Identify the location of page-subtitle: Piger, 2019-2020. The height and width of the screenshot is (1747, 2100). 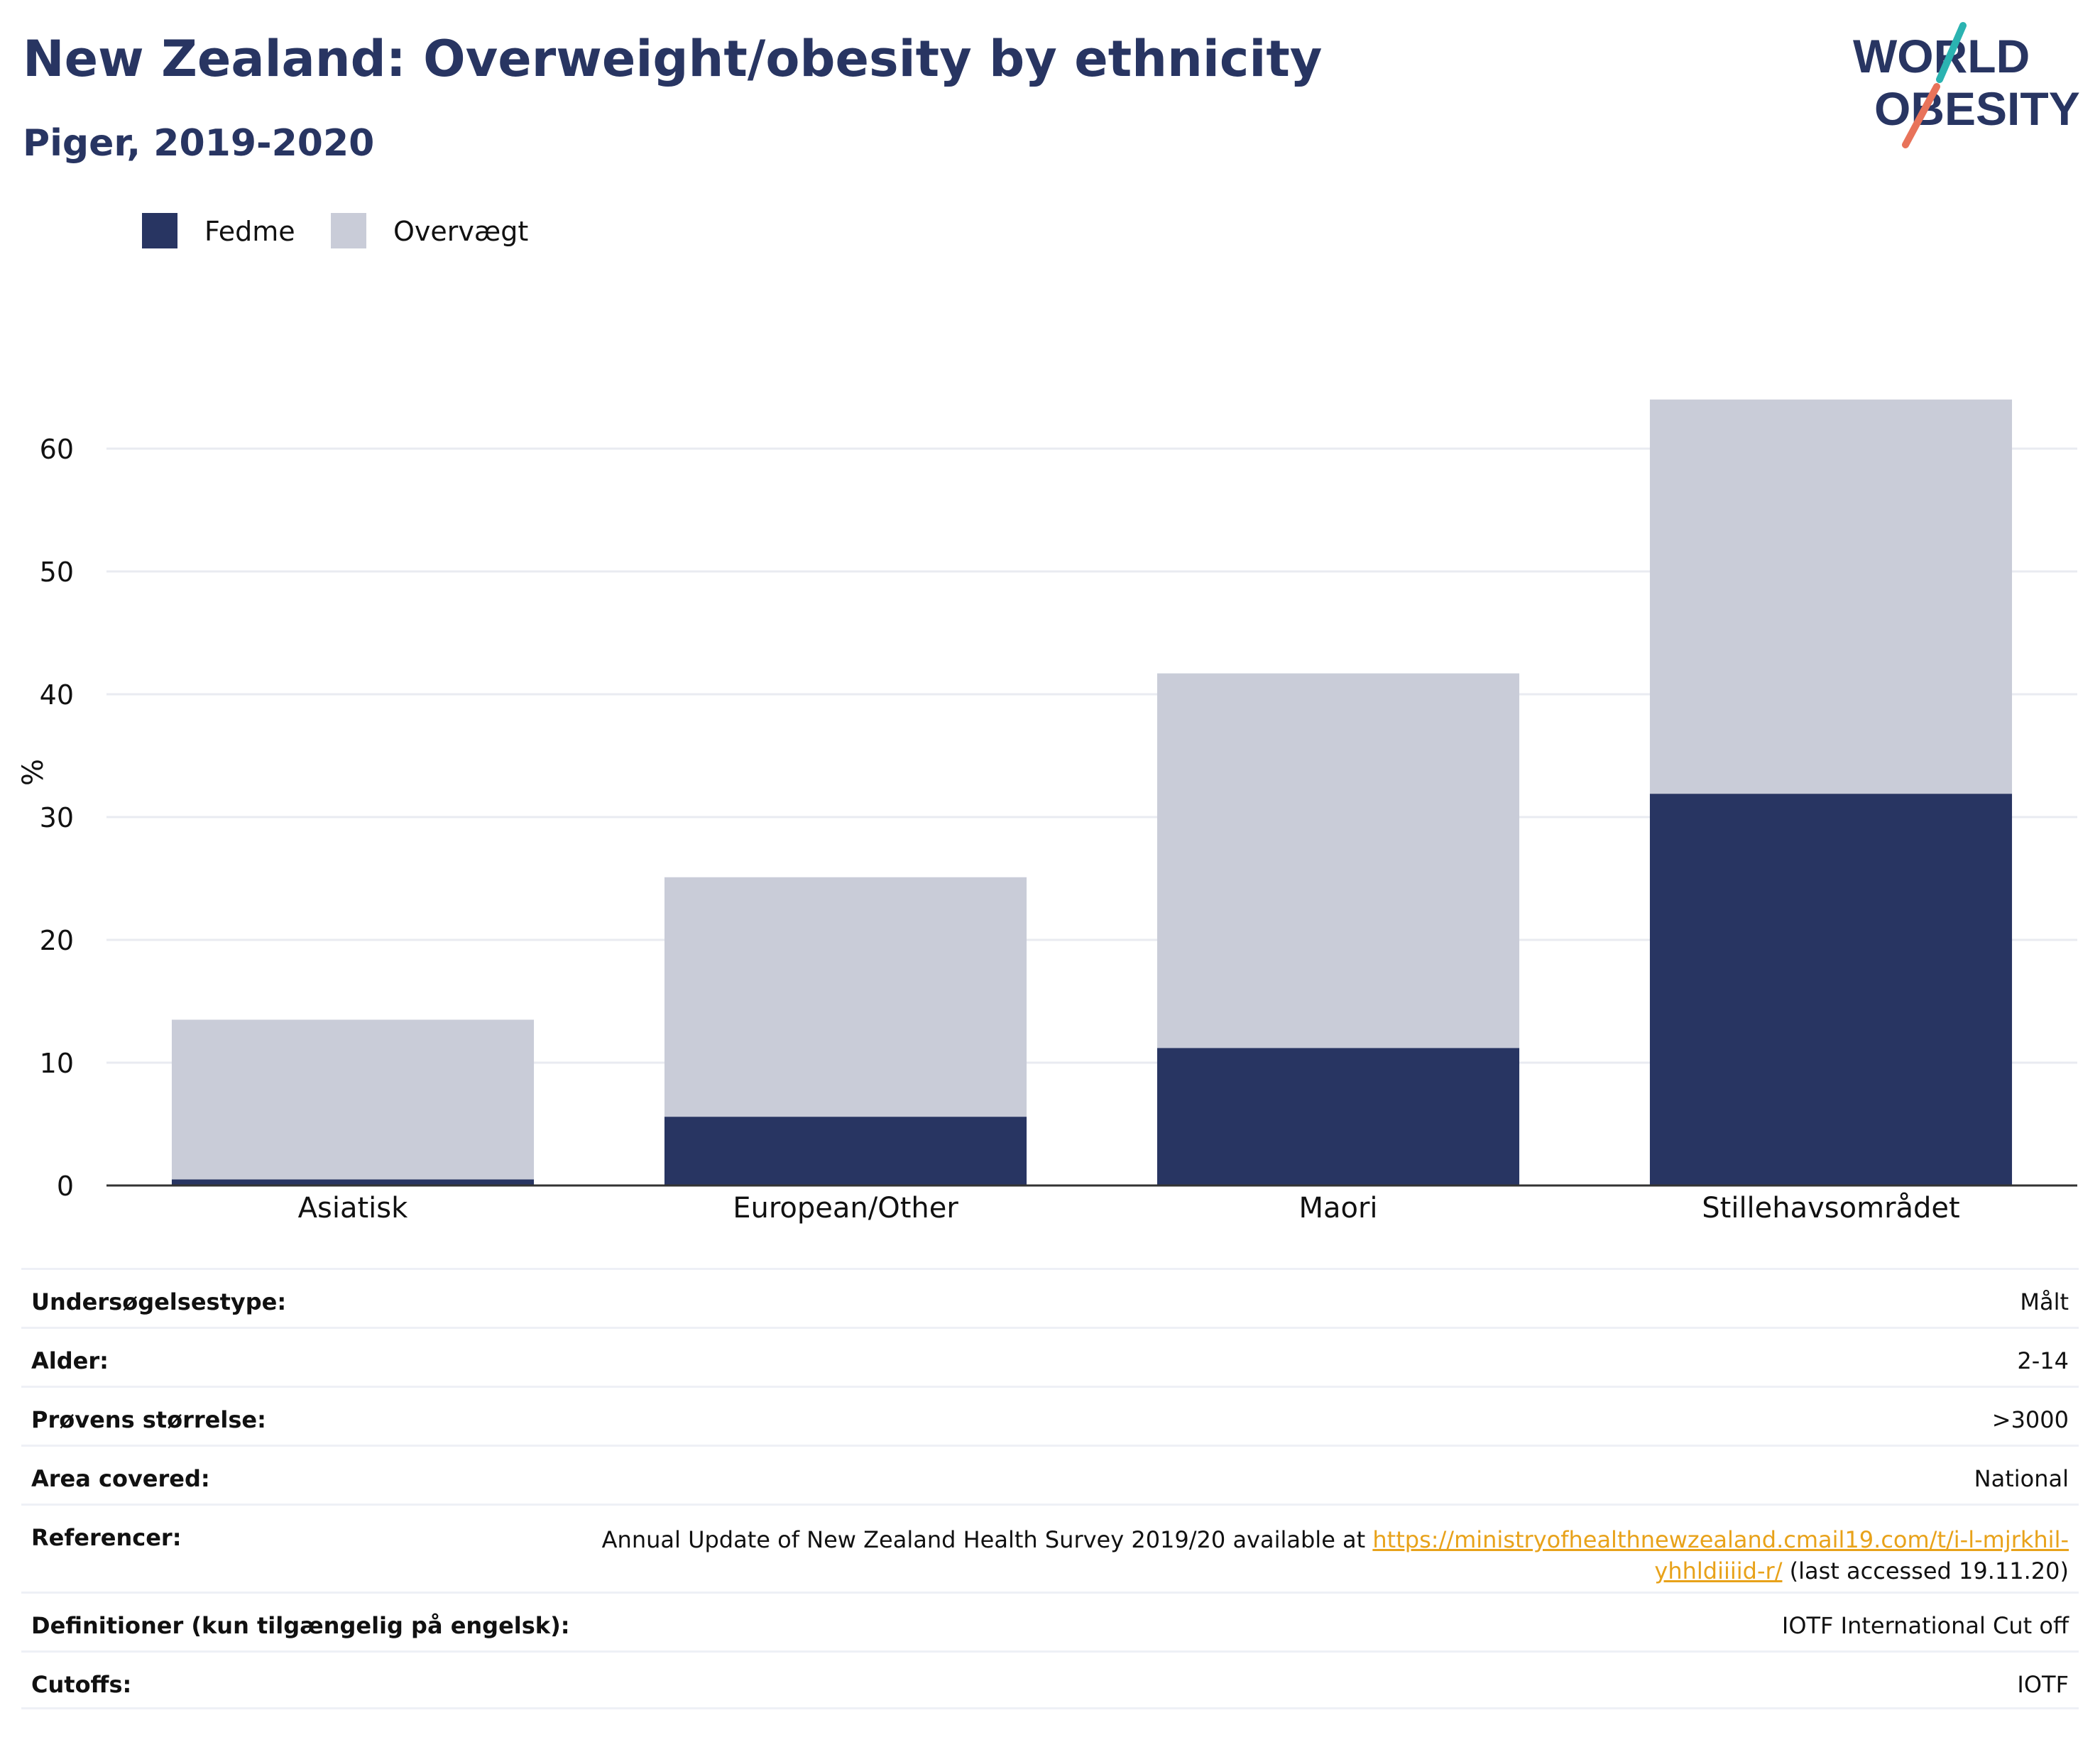
(199, 143).